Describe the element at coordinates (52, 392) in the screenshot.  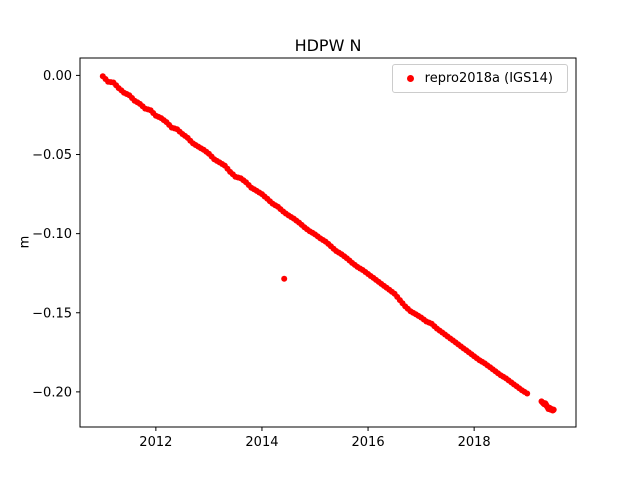
I see `y-tick-label: −0.20` at that location.